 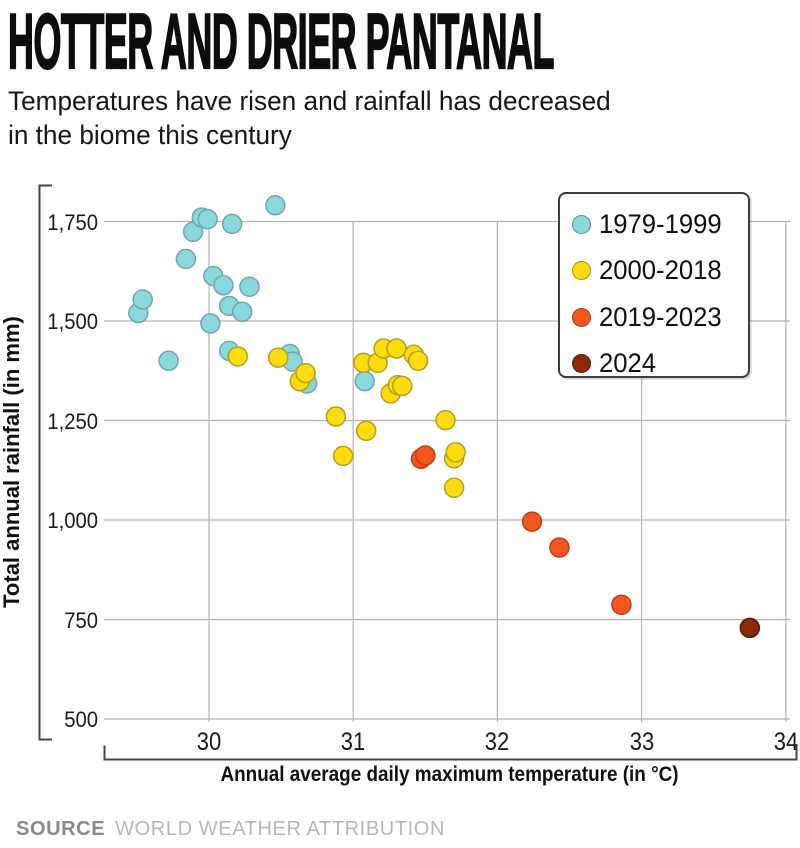 I want to click on x-tick-label: 32, so click(x=497, y=742).